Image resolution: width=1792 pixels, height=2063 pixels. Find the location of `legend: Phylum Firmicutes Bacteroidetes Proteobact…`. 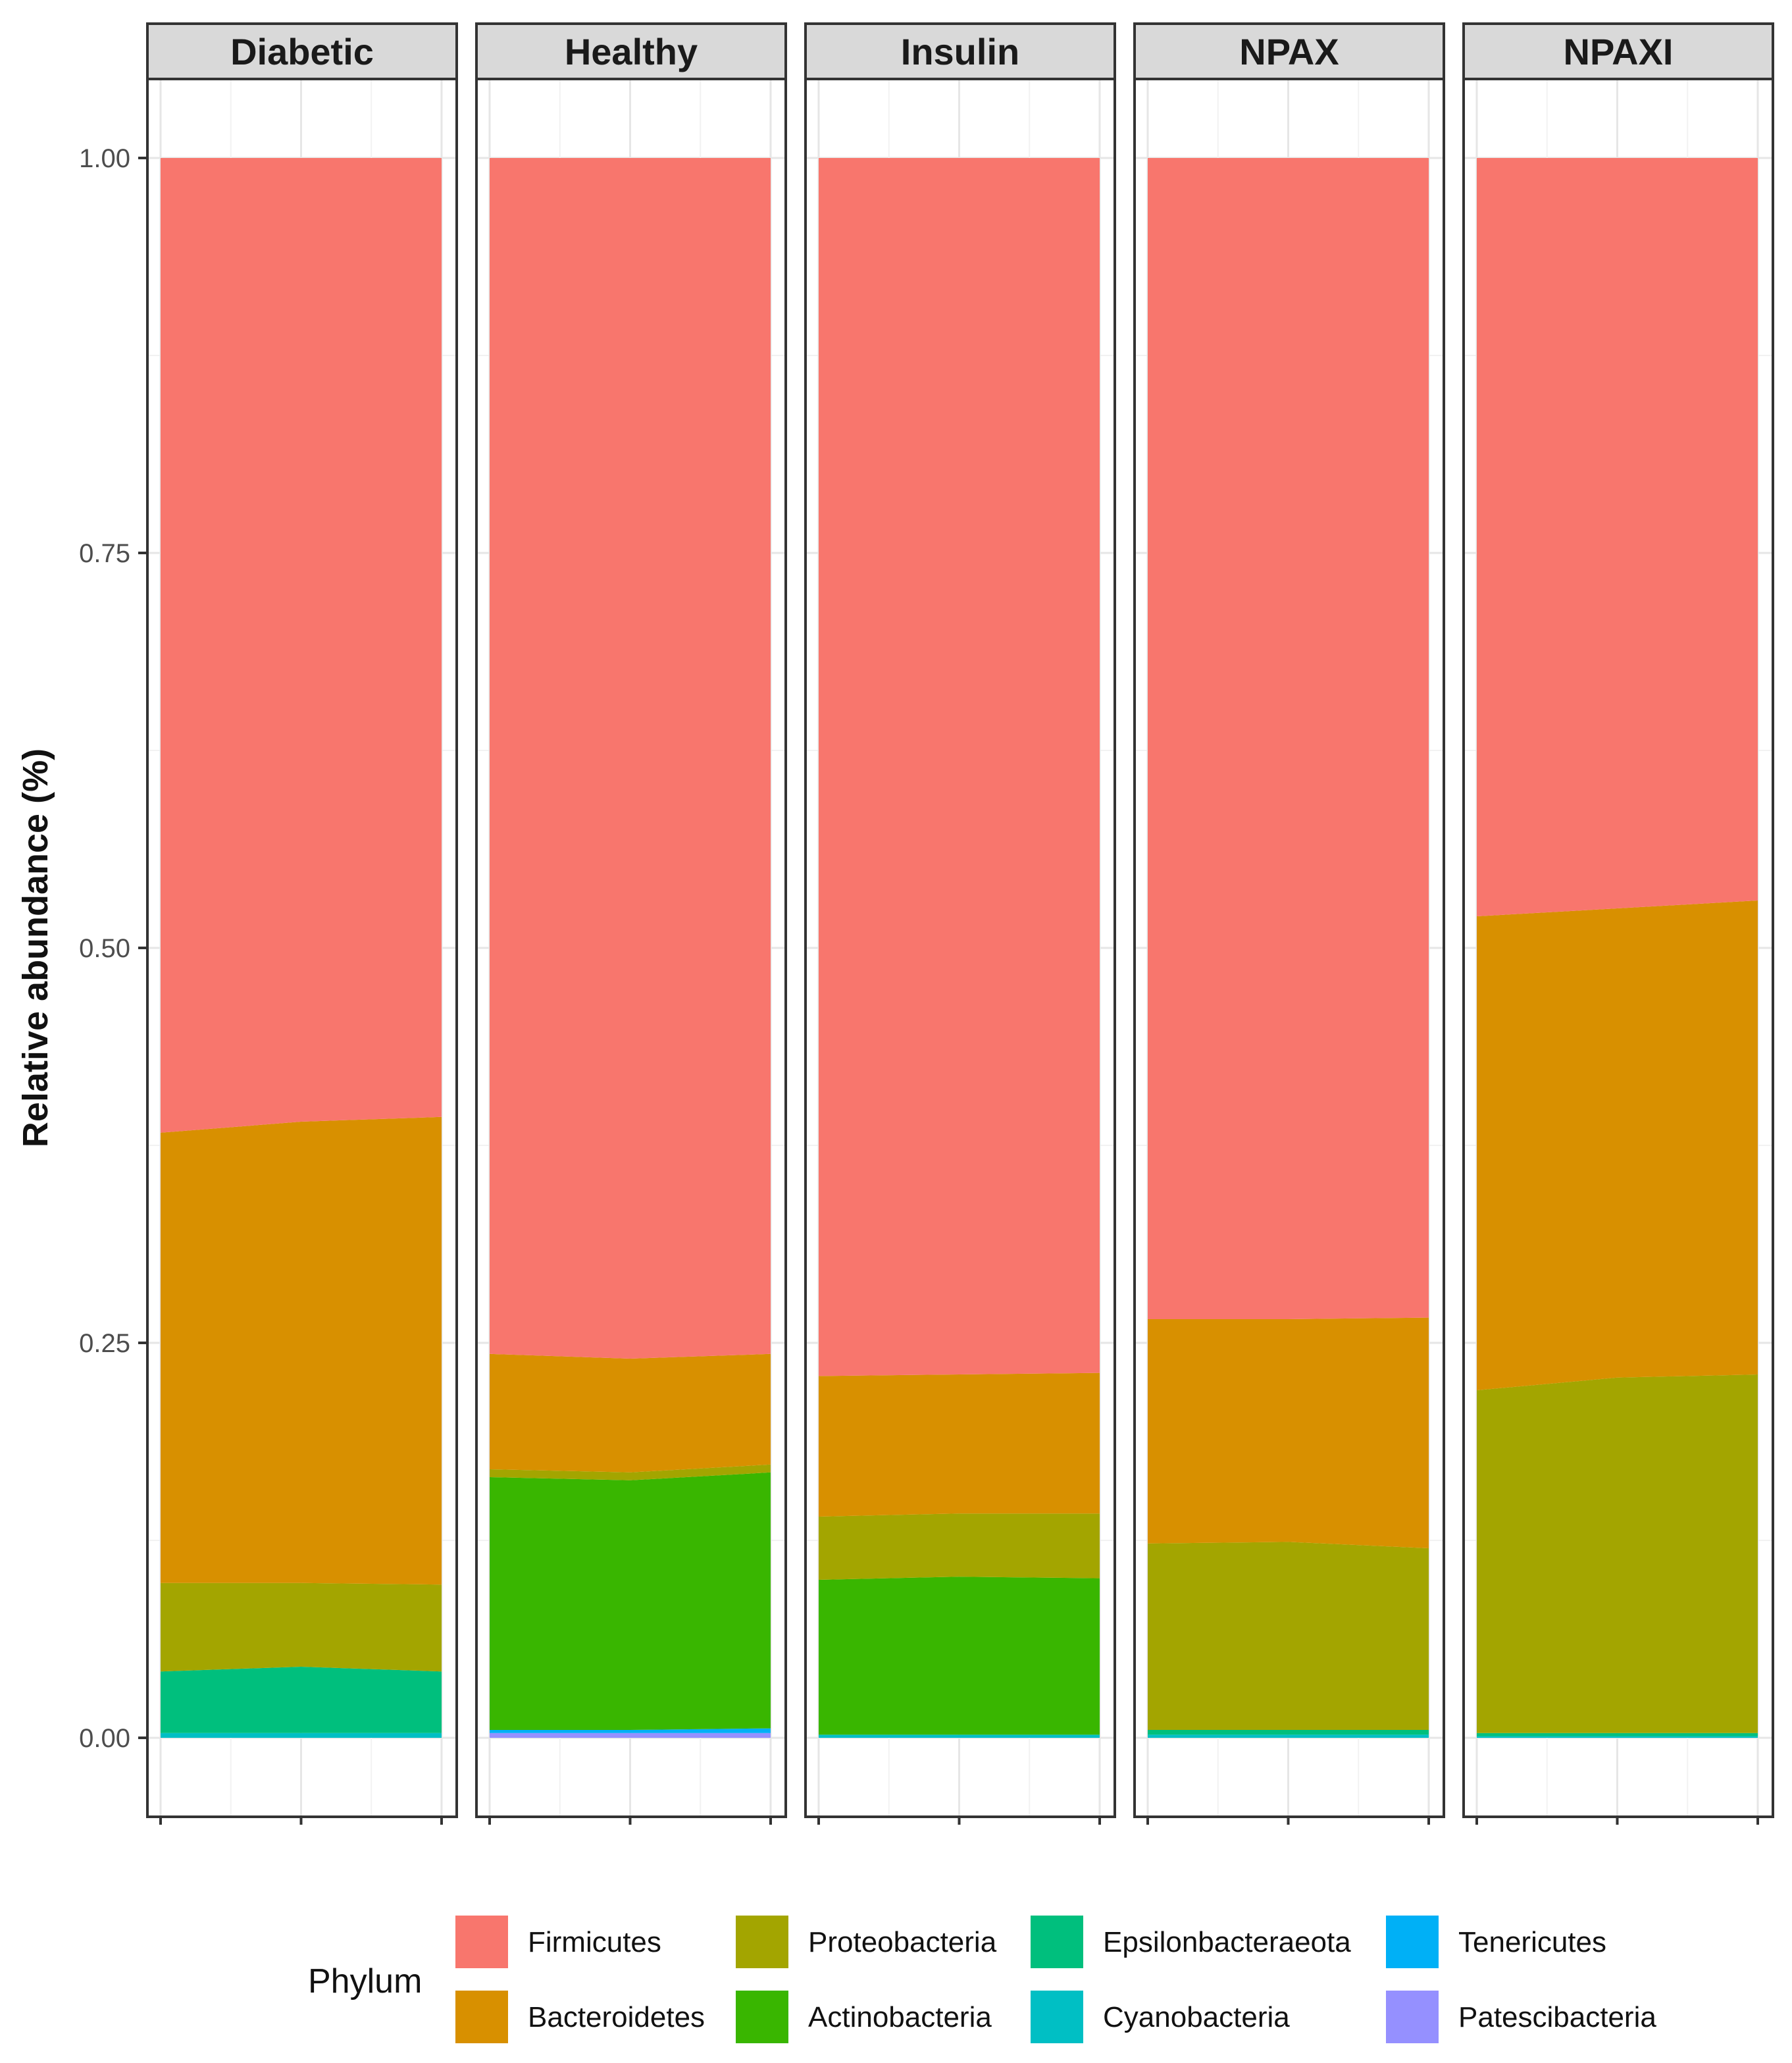

legend: Phylum Firmicutes Bacteroidetes Proteobact… is located at coordinates (982, 1979).